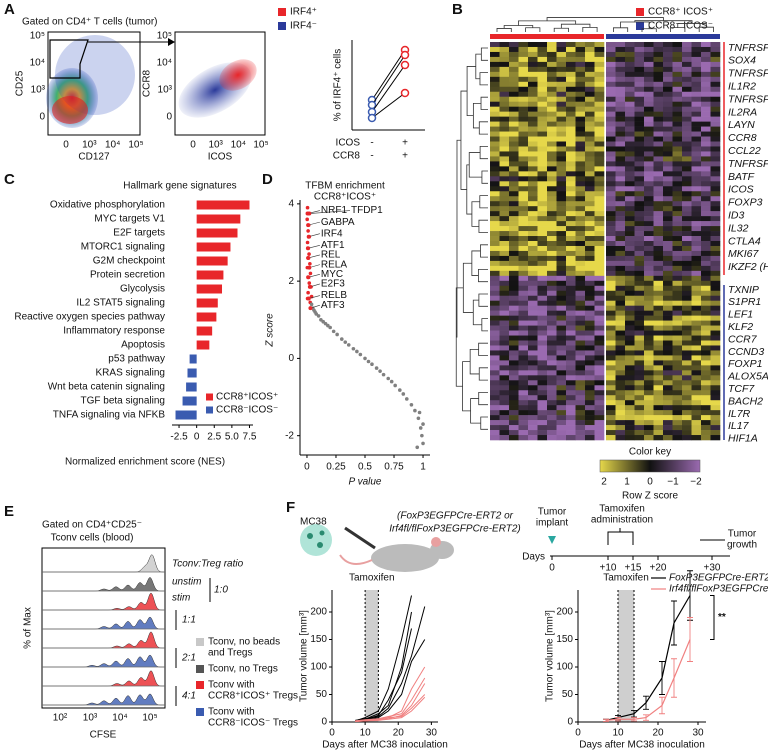 The width and height of the screenshot is (768, 753). I want to click on y-tick-label: 10³, so click(38, 90).